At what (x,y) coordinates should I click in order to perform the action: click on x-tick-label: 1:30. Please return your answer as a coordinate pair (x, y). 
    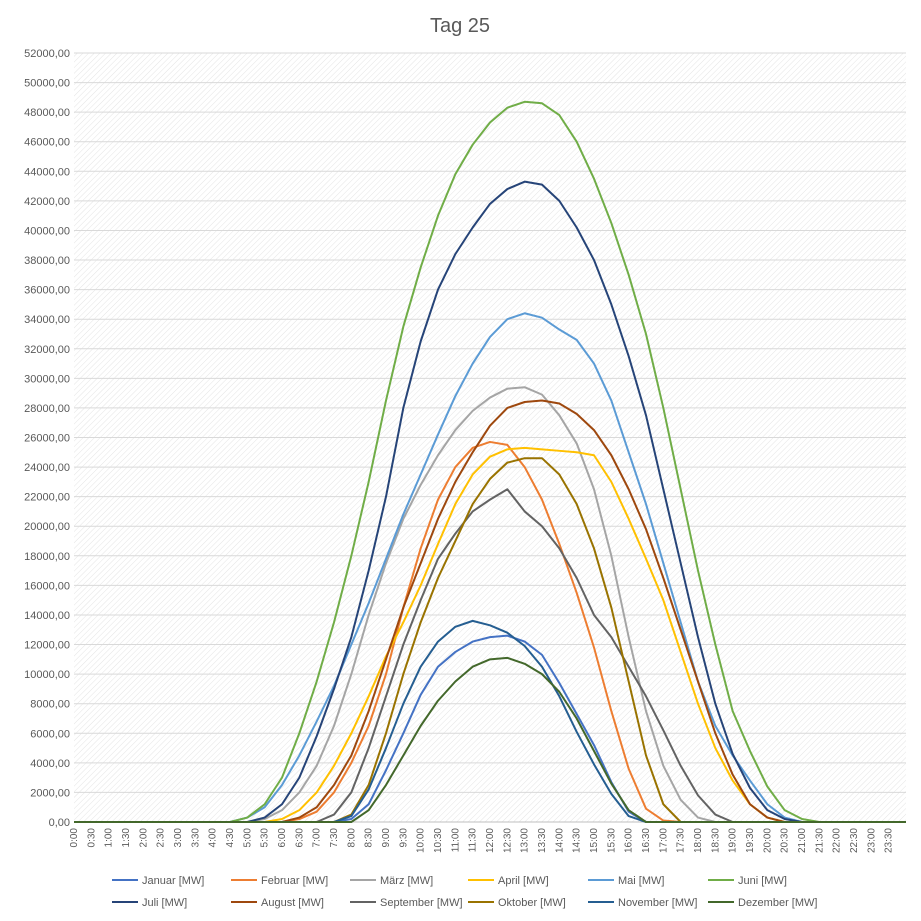
    Looking at the image, I should click on (126, 838).